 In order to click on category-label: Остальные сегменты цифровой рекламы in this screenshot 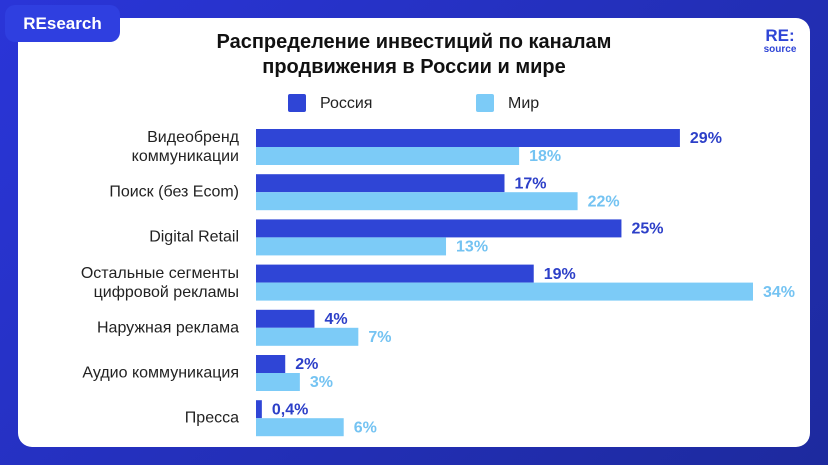, I will do `click(159, 282)`.